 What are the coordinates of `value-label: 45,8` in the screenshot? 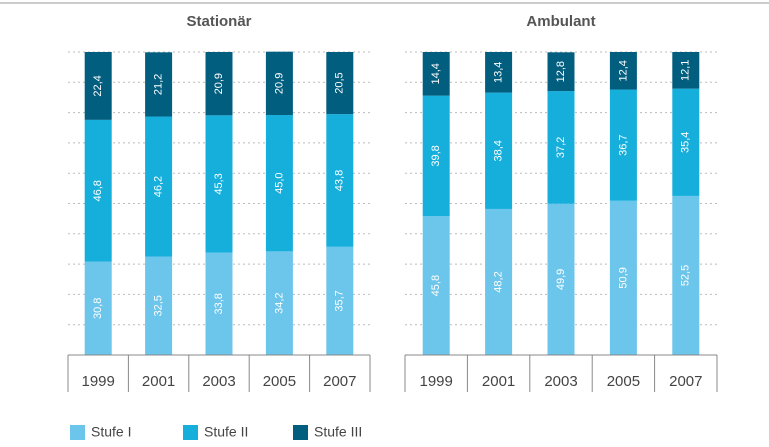 It's located at (436, 285).